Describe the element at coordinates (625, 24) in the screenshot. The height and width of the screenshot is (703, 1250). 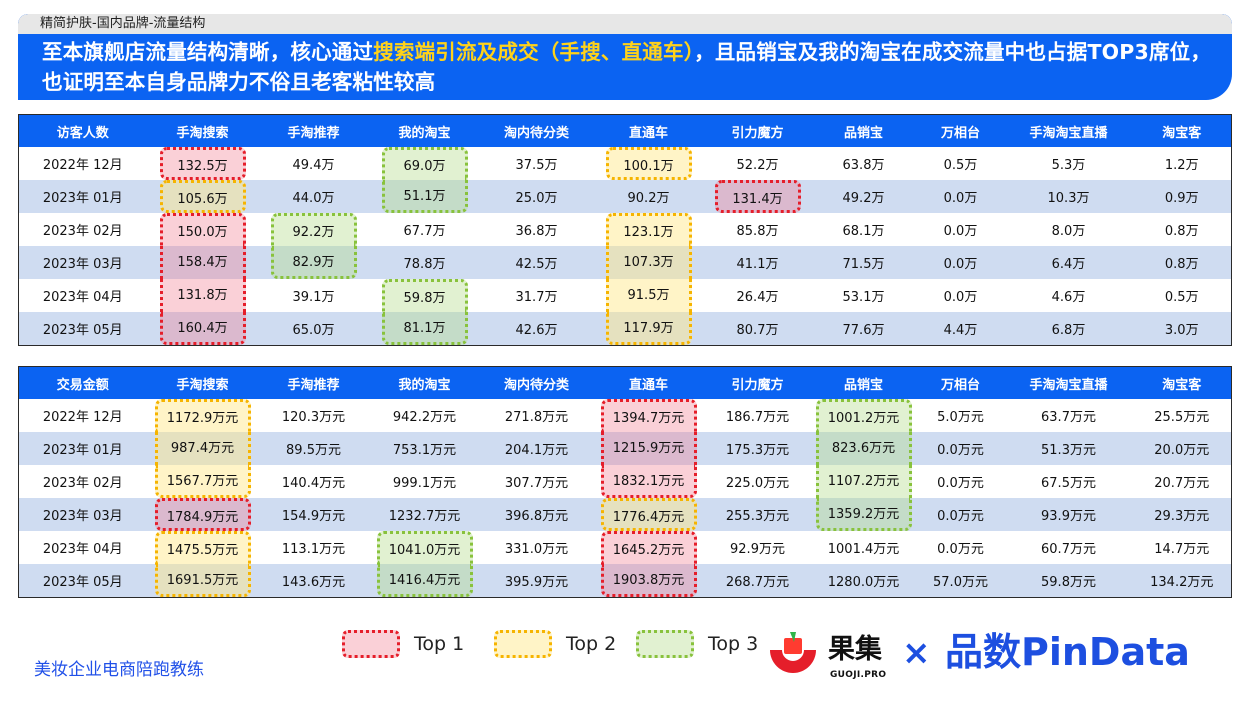
I see `breadcrumb: 精简护肤-国内品牌-流量结构` at that location.